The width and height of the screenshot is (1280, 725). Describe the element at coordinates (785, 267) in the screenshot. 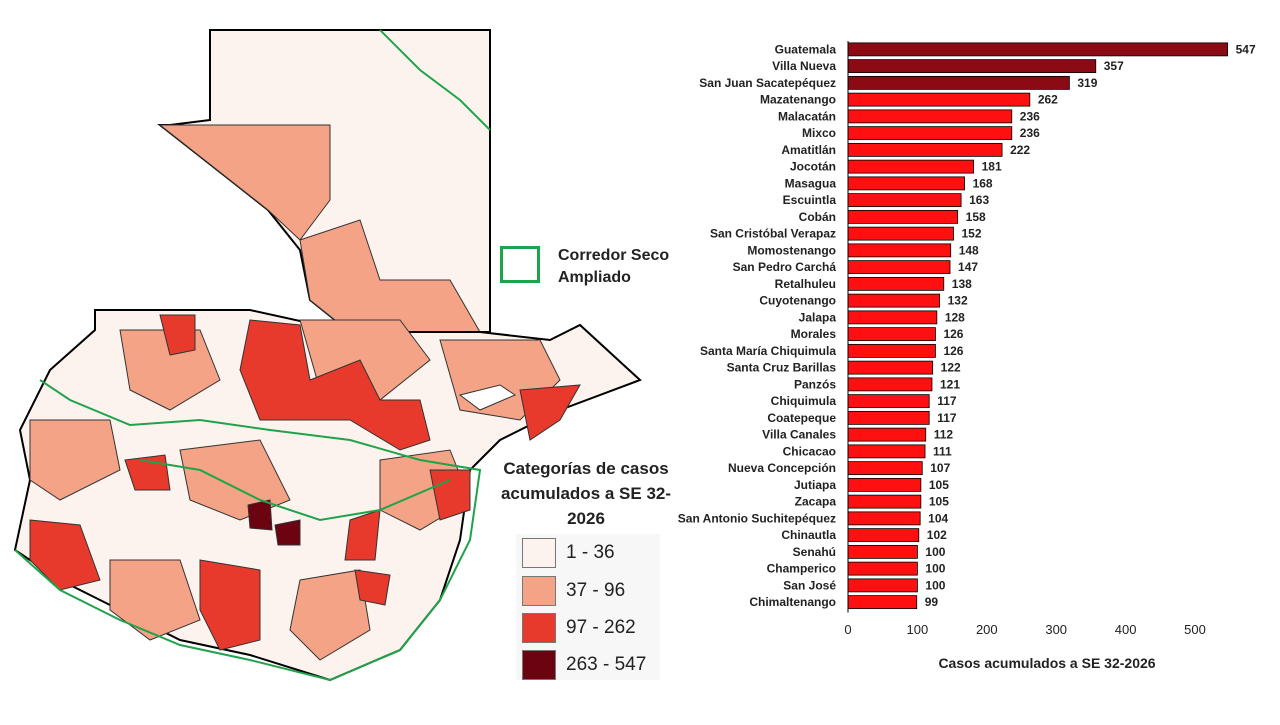

I see `category-label: San Pedro Carchá` at that location.